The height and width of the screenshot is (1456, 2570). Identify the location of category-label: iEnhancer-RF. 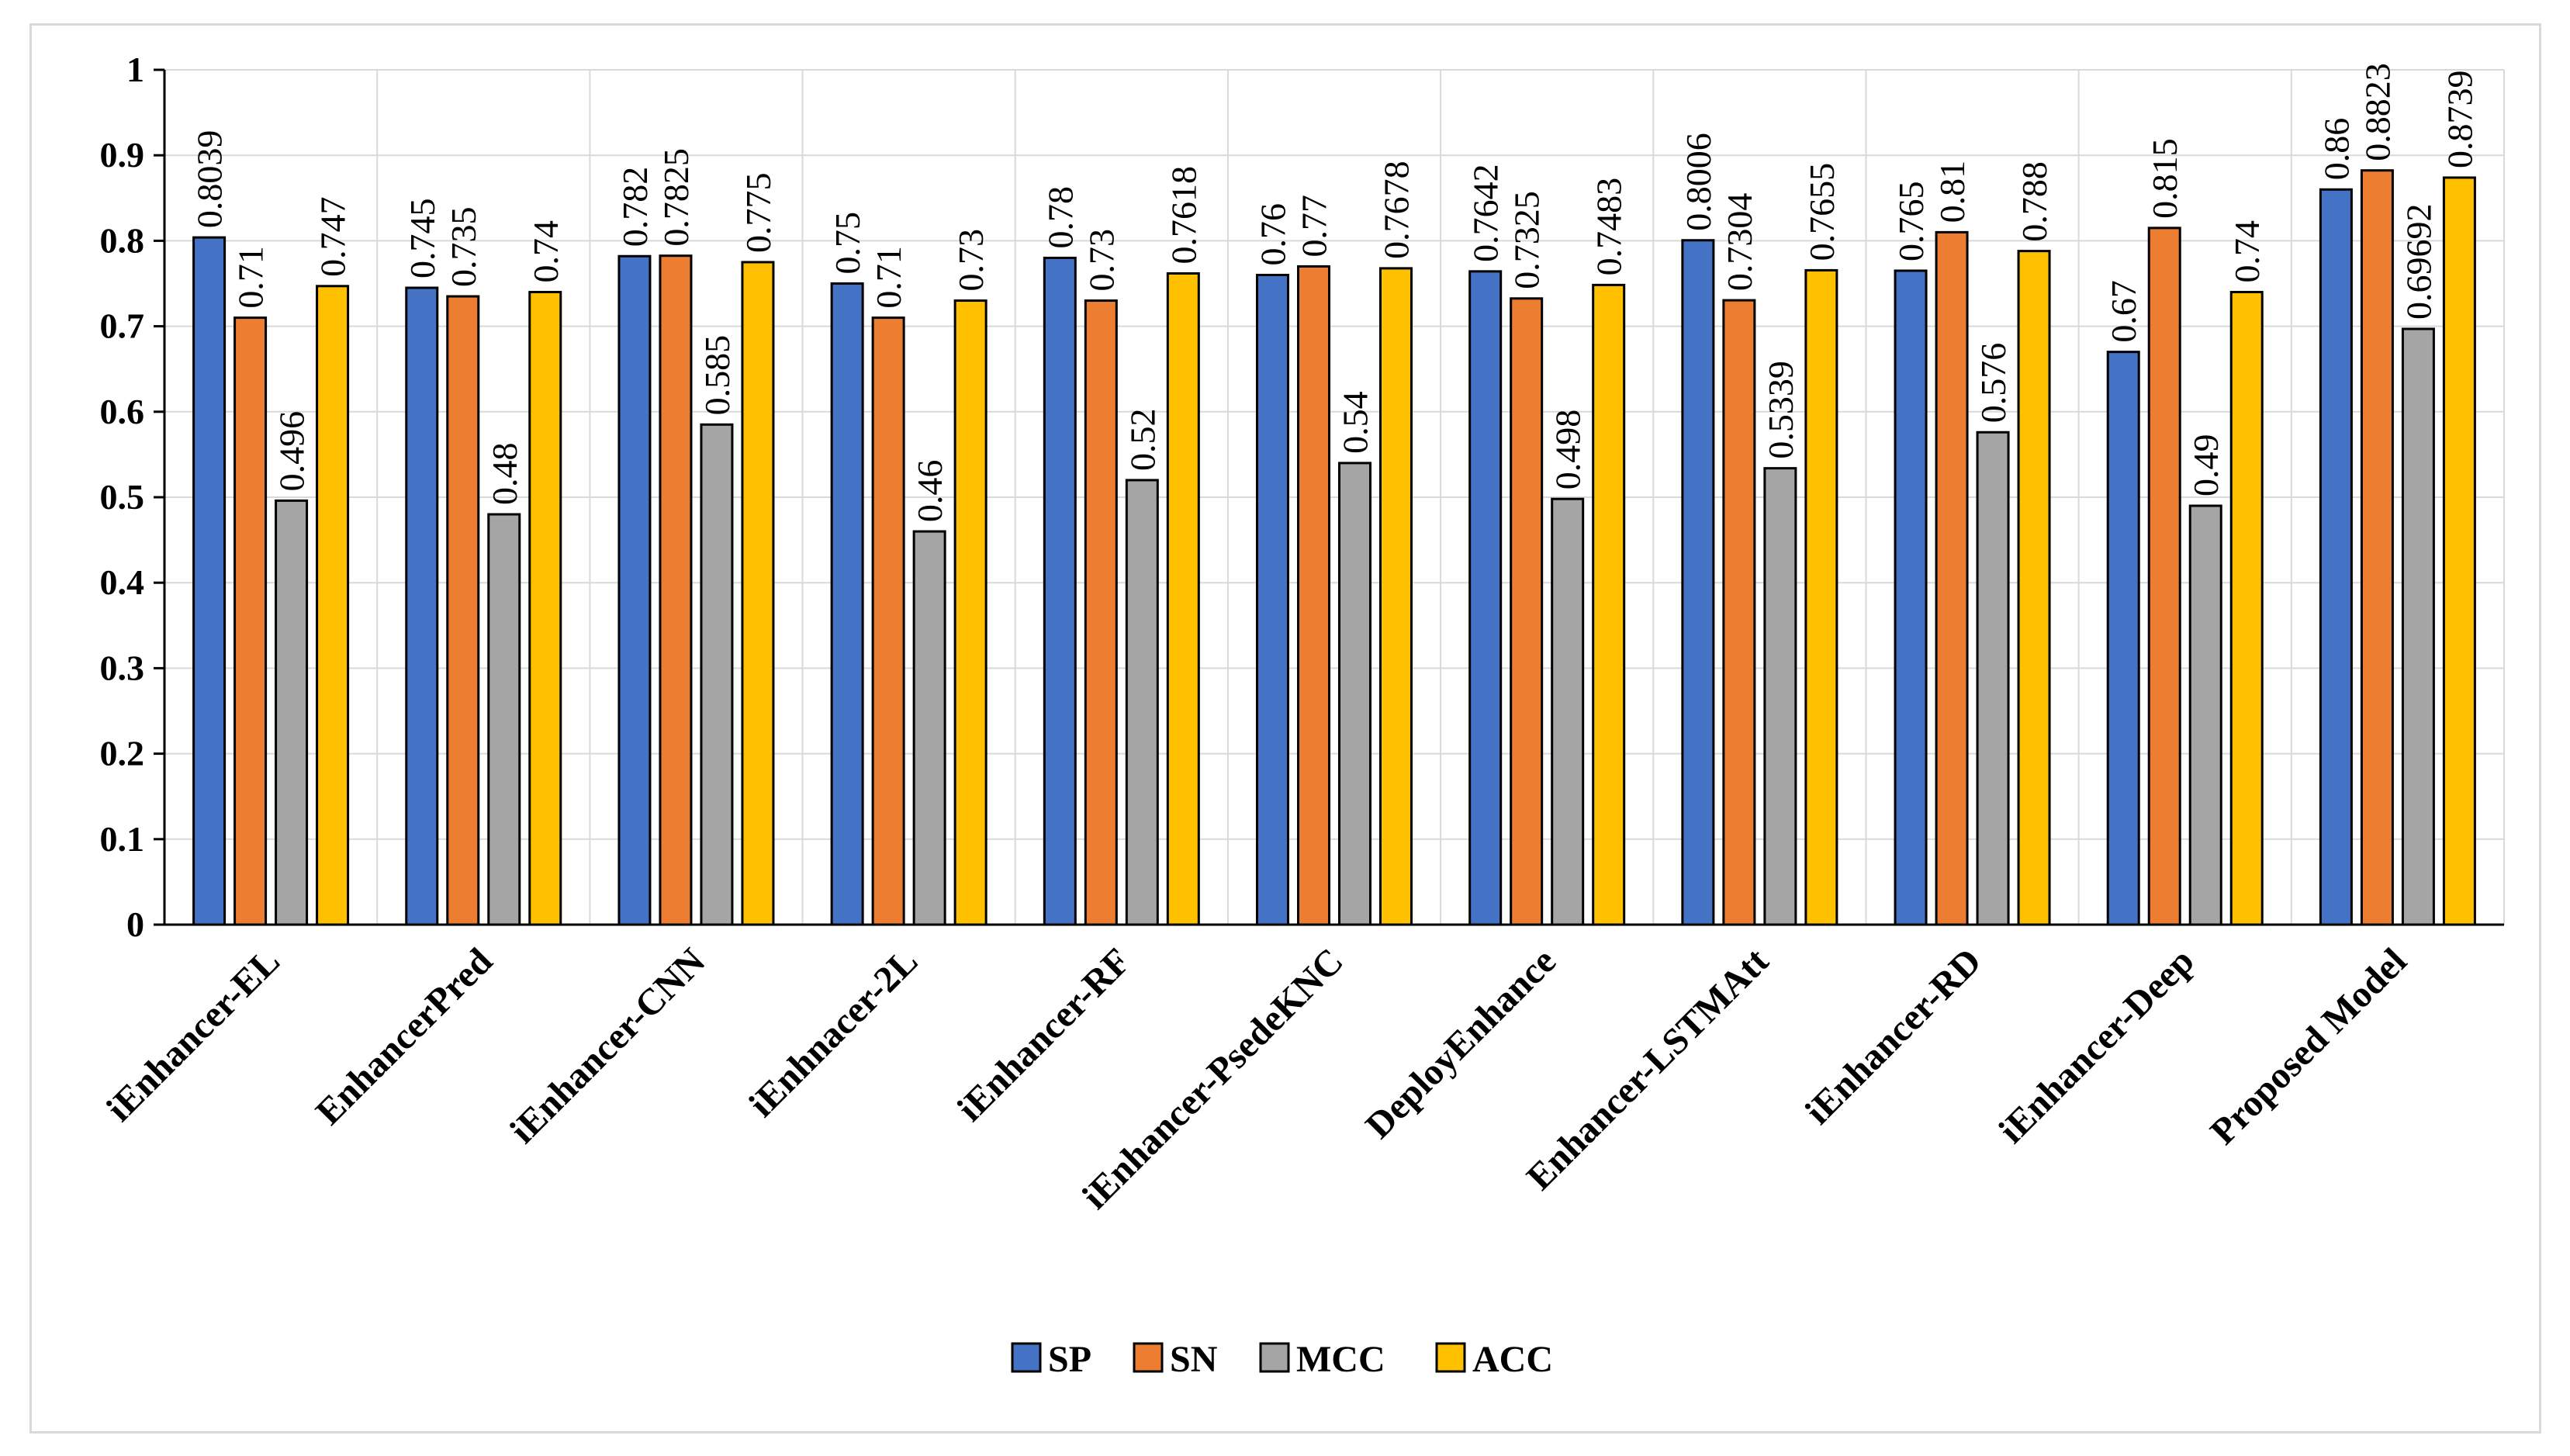
(1044, 1034).